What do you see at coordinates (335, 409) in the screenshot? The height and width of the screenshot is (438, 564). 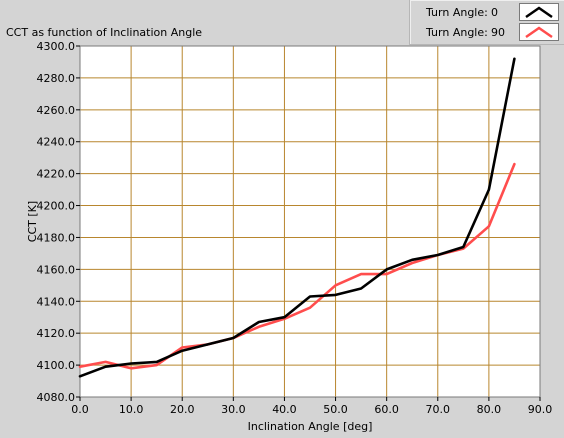 I see `x-tick-label: 50.0` at bounding box center [335, 409].